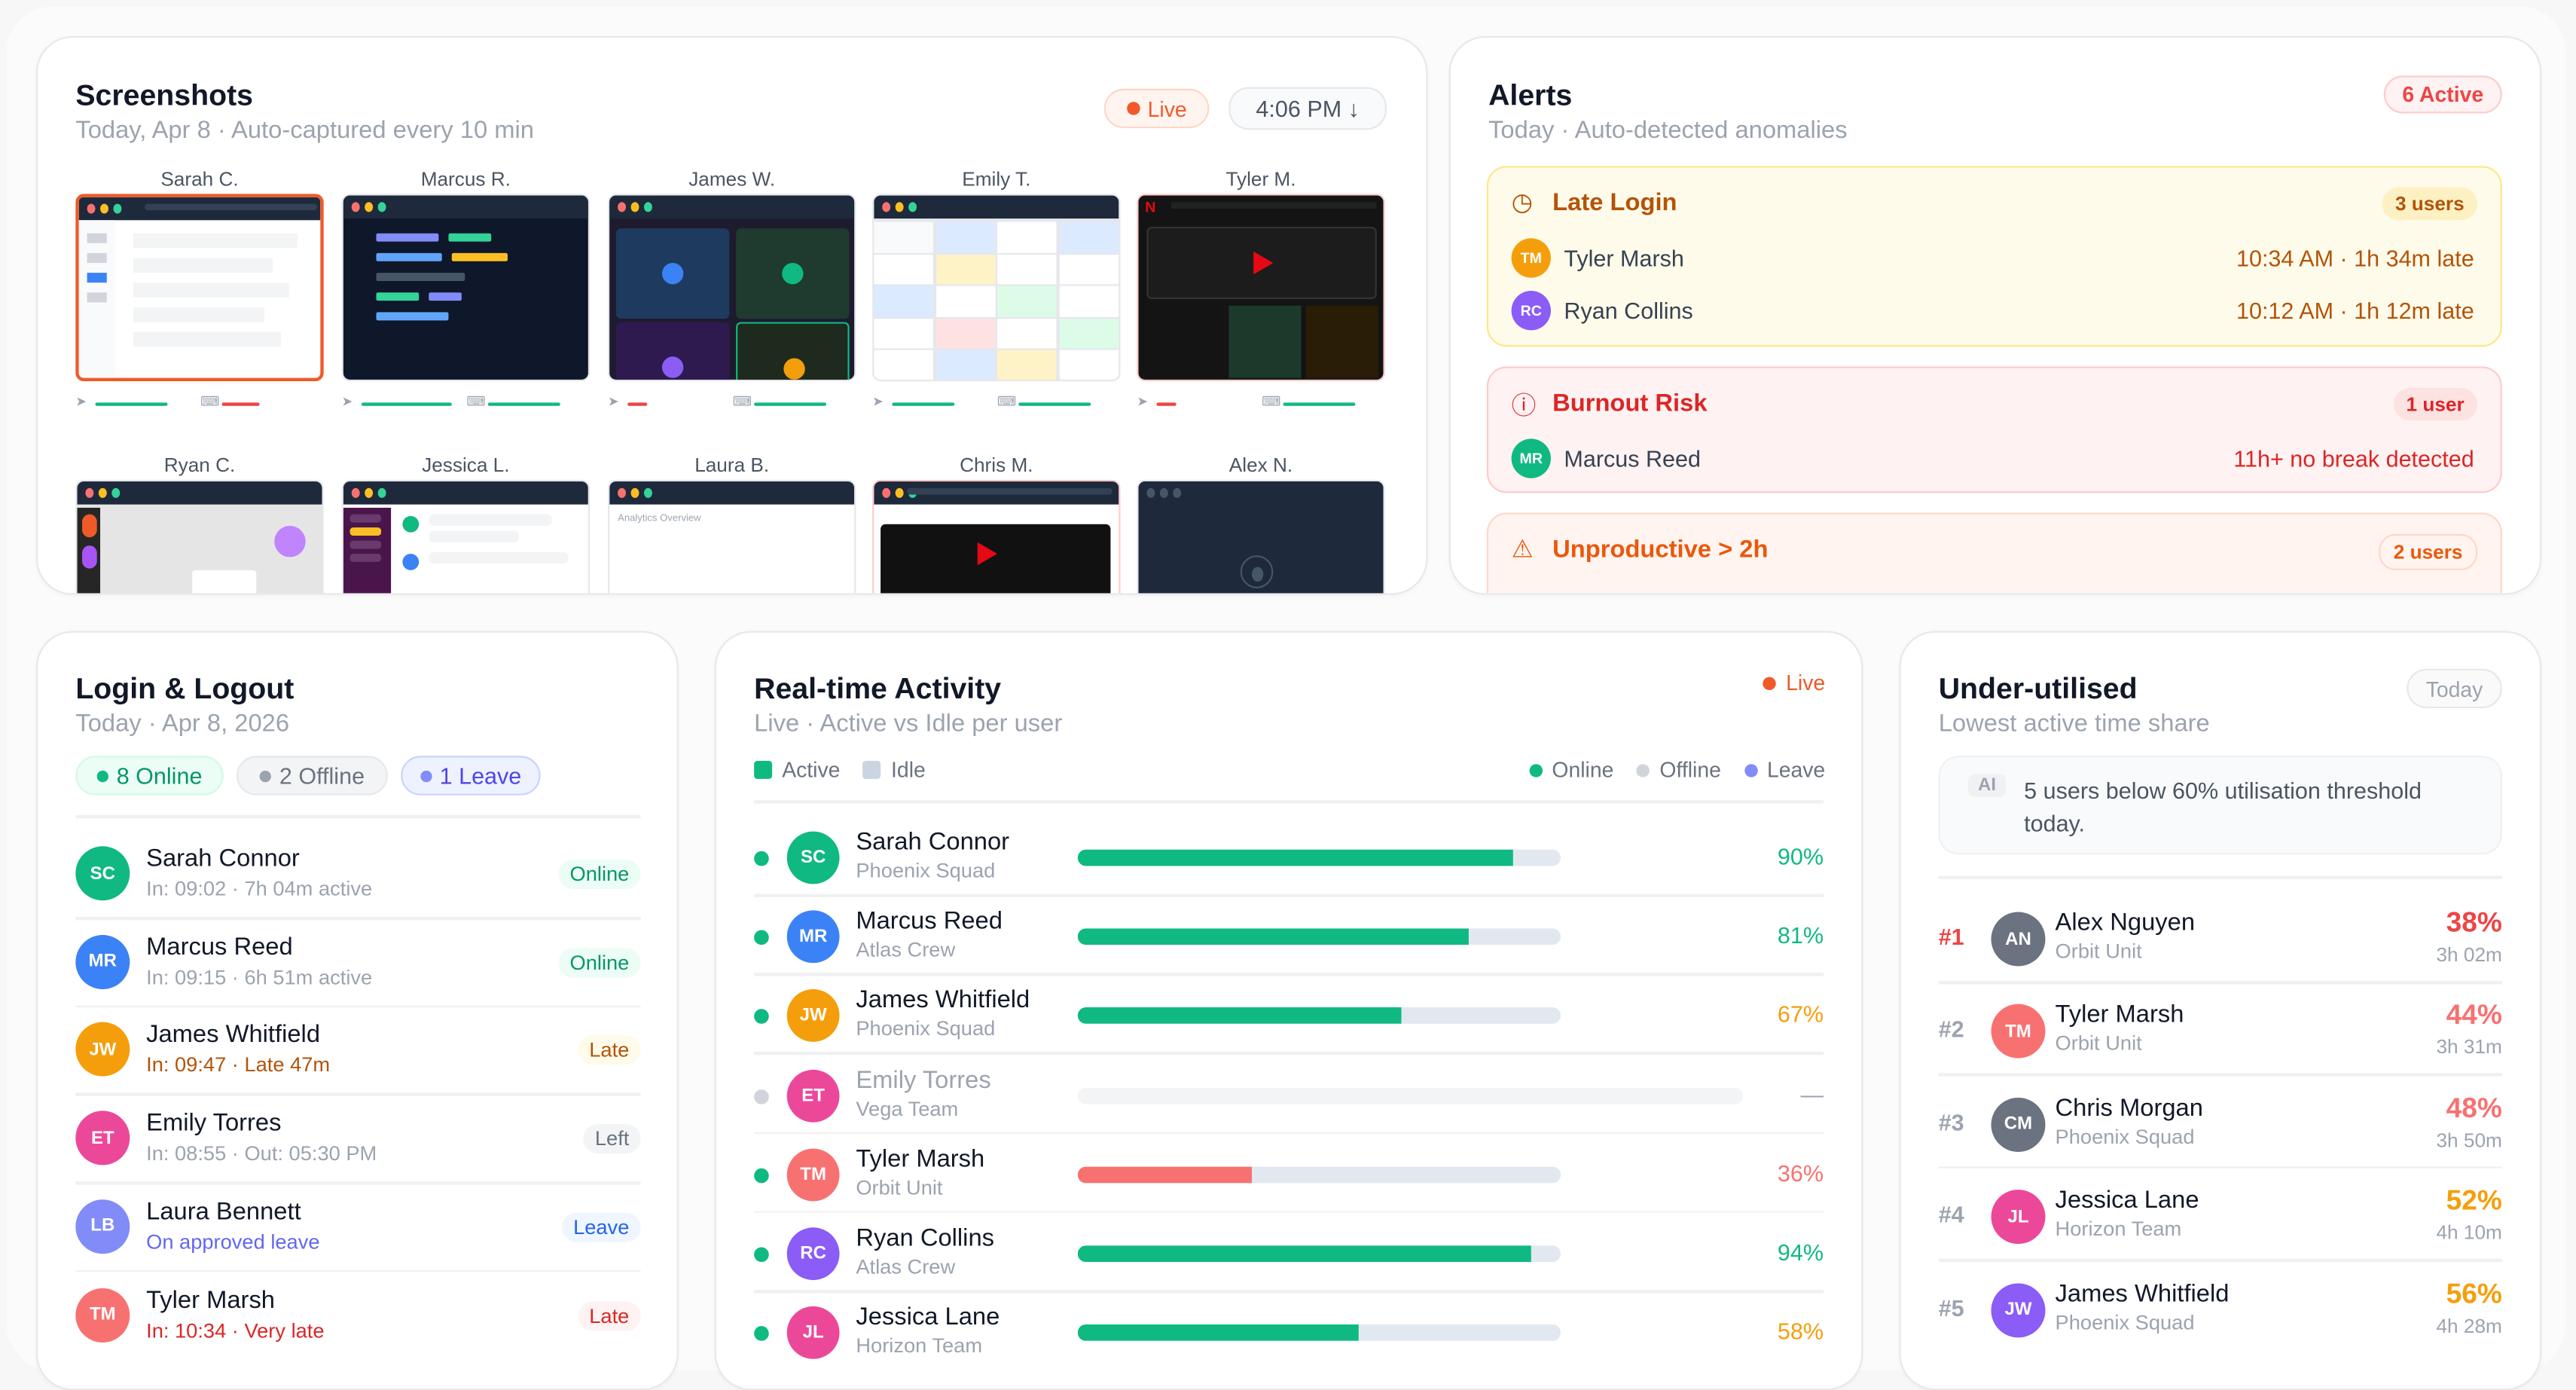  I want to click on legend-active: Active, so click(797, 769).